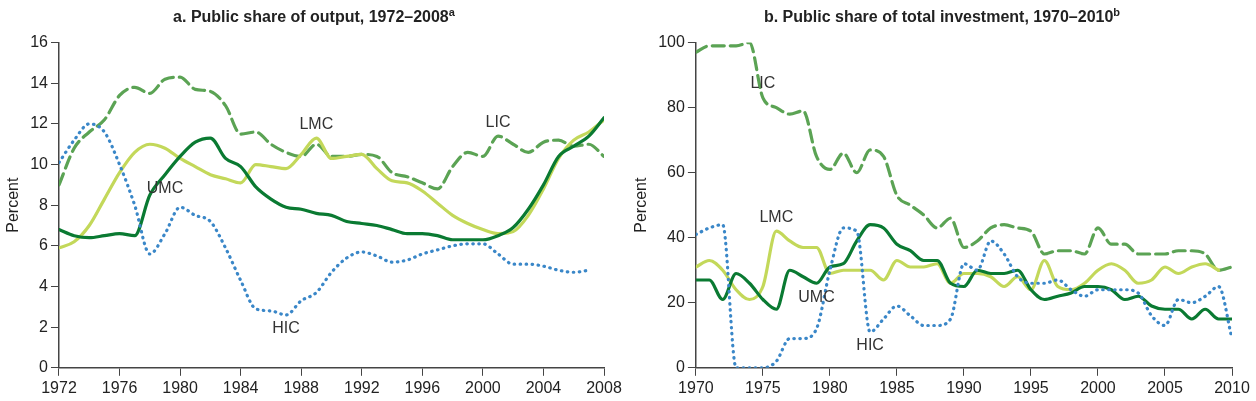  Describe the element at coordinates (361, 387) in the screenshot. I see `x-tick-label: 1992` at that location.